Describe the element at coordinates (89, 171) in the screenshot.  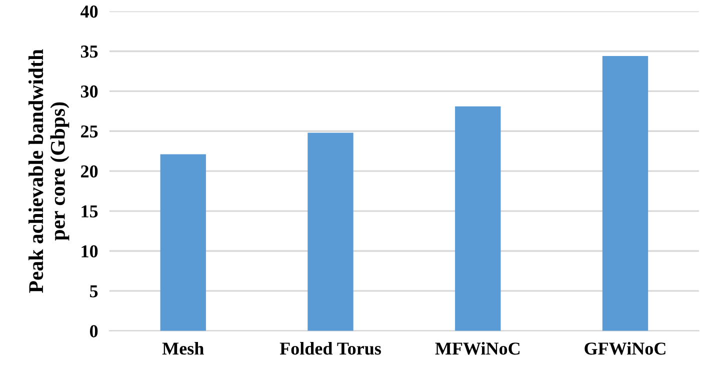
I see `y-tick-label: 20` at that location.